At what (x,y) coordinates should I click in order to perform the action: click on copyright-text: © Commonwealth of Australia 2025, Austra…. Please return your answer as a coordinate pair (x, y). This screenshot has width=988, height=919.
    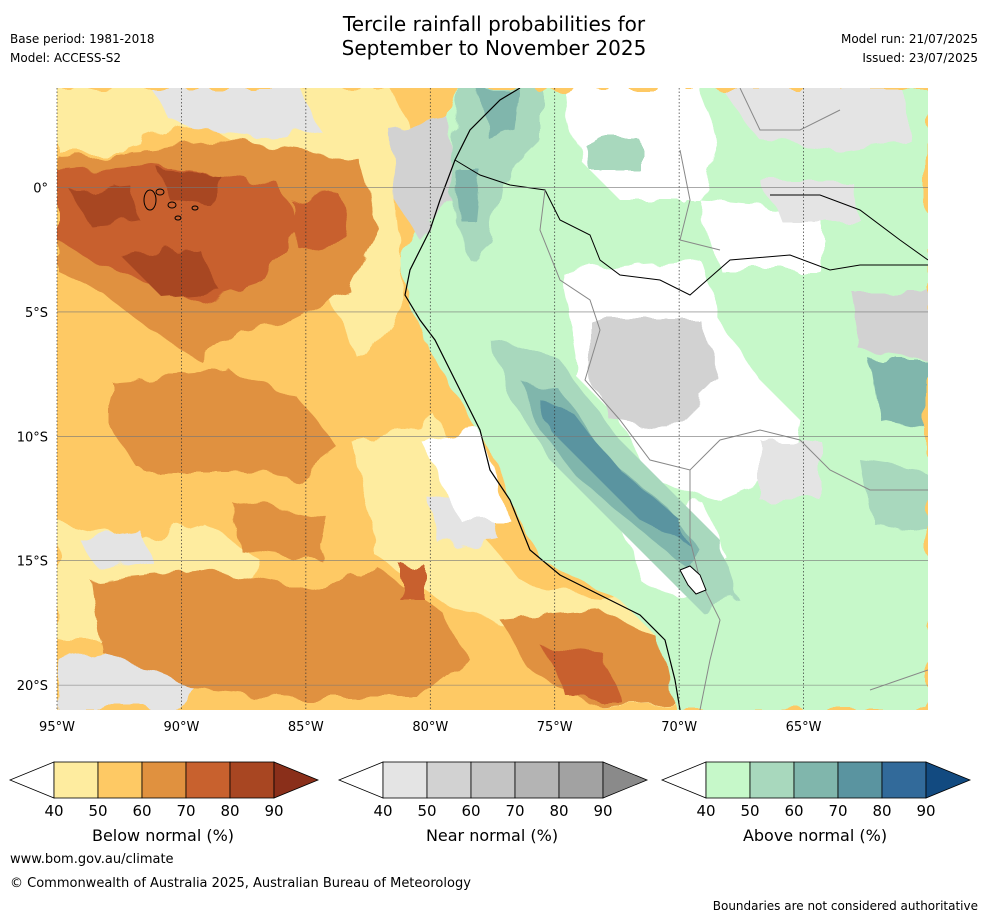
    Looking at the image, I should click on (240, 883).